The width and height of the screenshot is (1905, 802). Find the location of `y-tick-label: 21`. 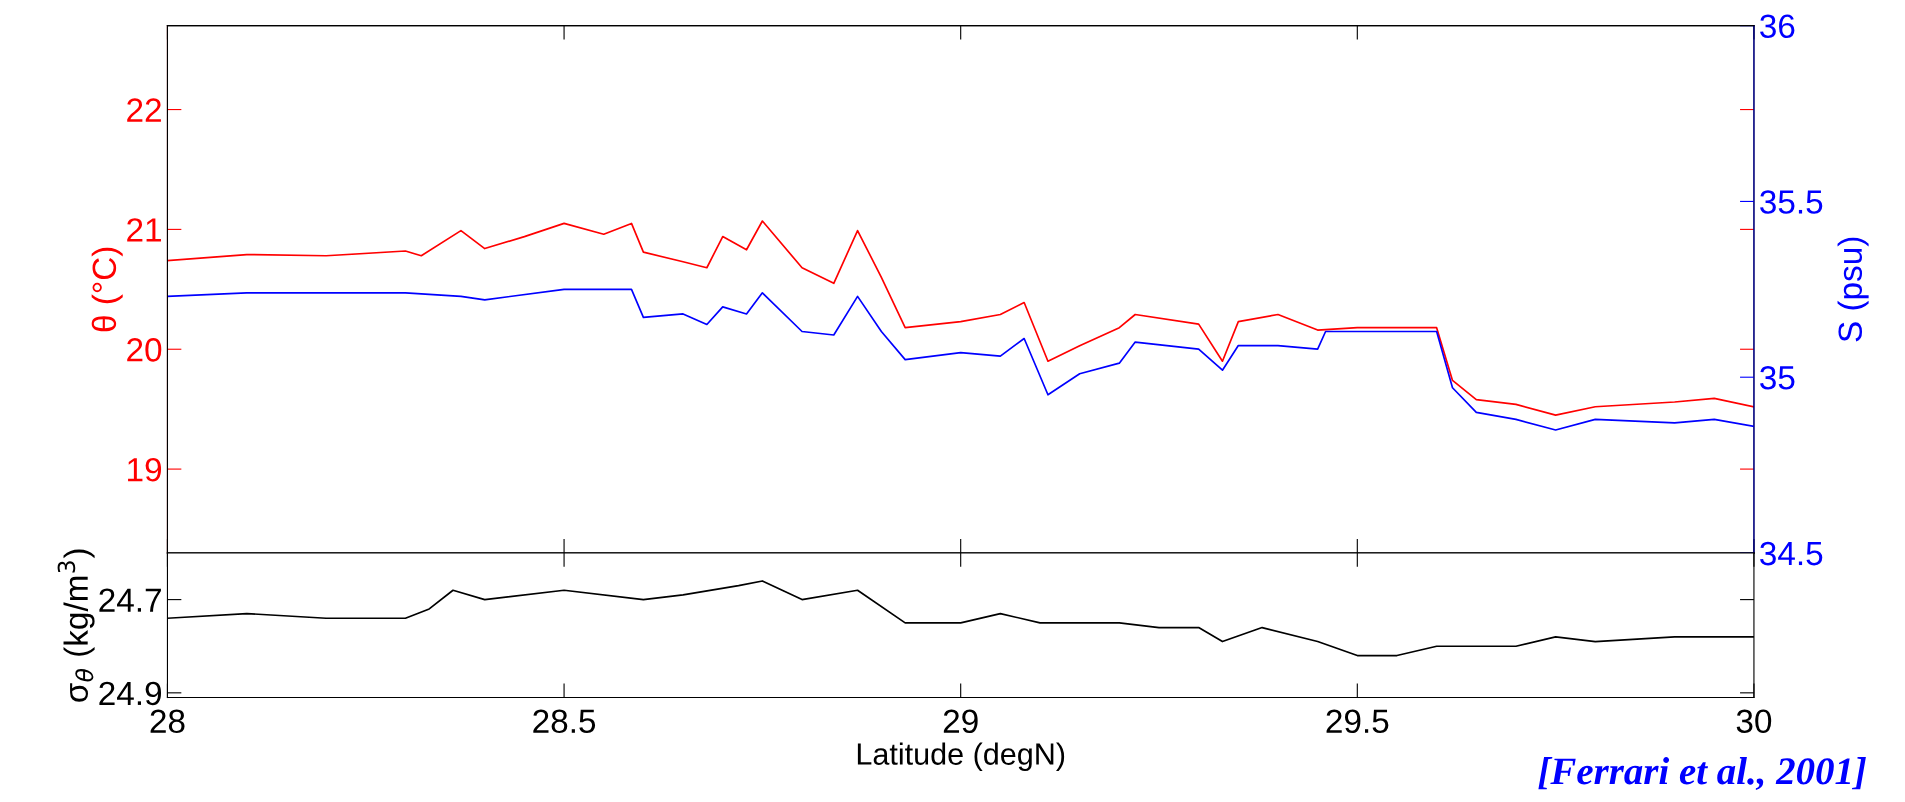

y-tick-label: 21 is located at coordinates (144, 230).